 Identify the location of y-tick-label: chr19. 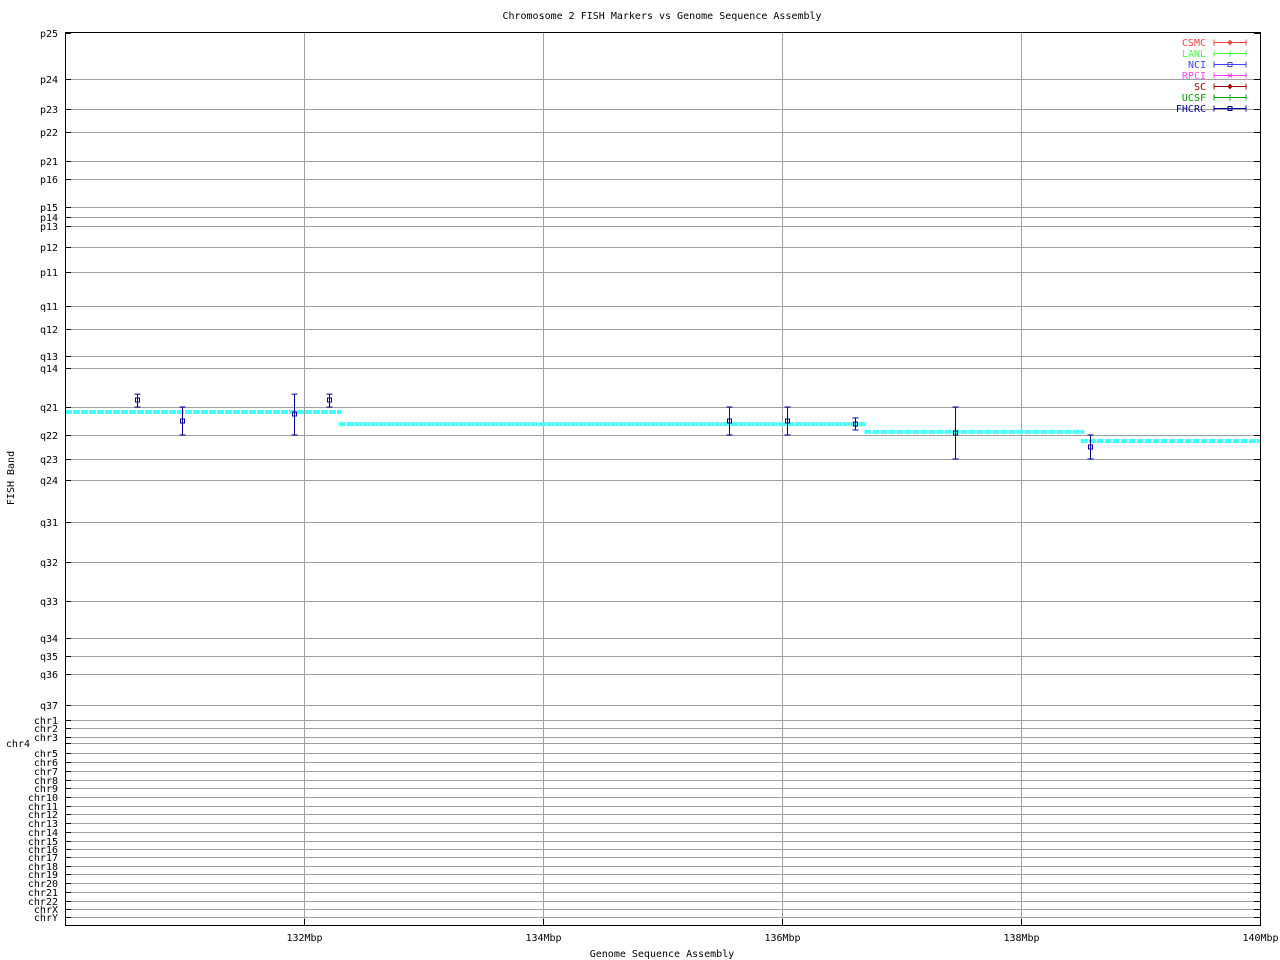
(43, 875).